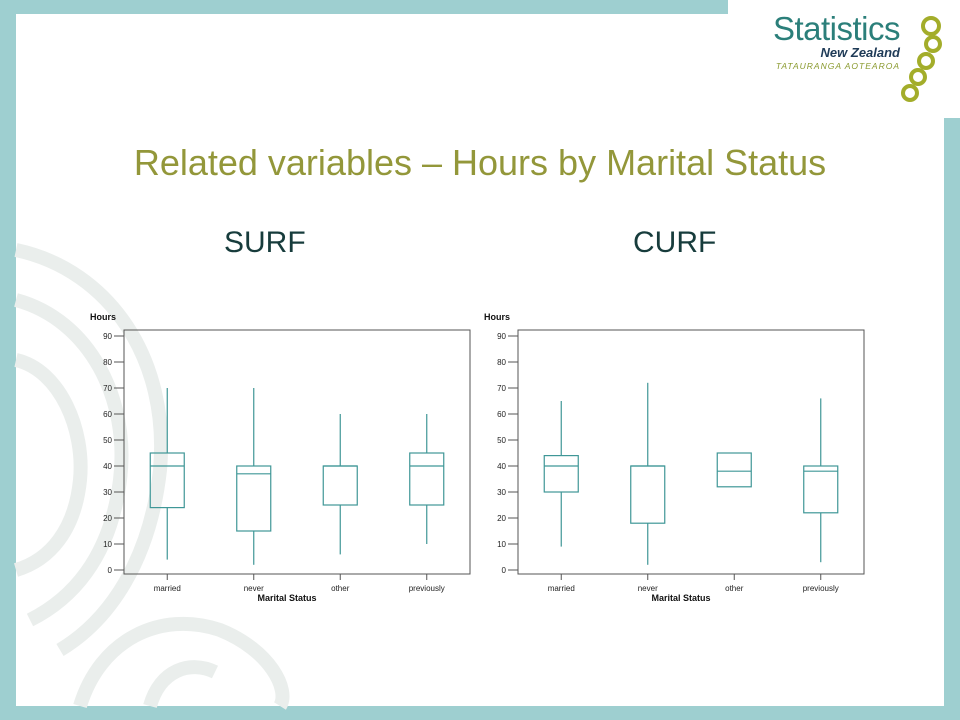 Image resolution: width=960 pixels, height=720 pixels. What do you see at coordinates (860, 52) in the screenshot?
I see `logo-subtitle: New Zealand` at bounding box center [860, 52].